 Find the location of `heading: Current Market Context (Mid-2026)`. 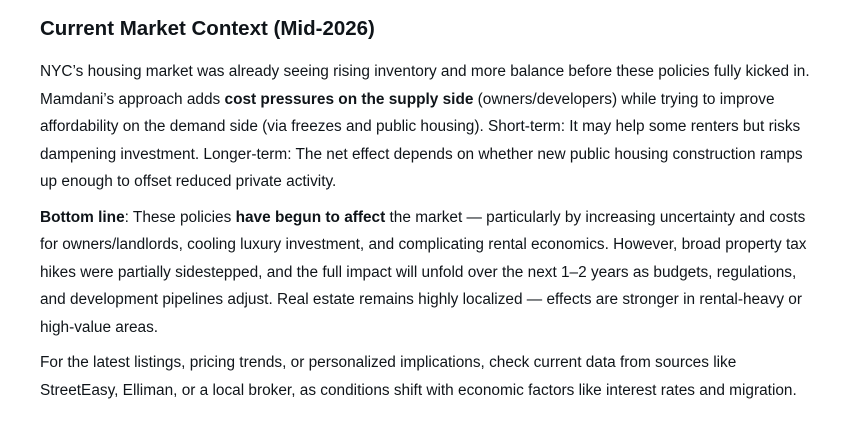

heading: Current Market Context (Mid-2026) is located at coordinates (207, 28).